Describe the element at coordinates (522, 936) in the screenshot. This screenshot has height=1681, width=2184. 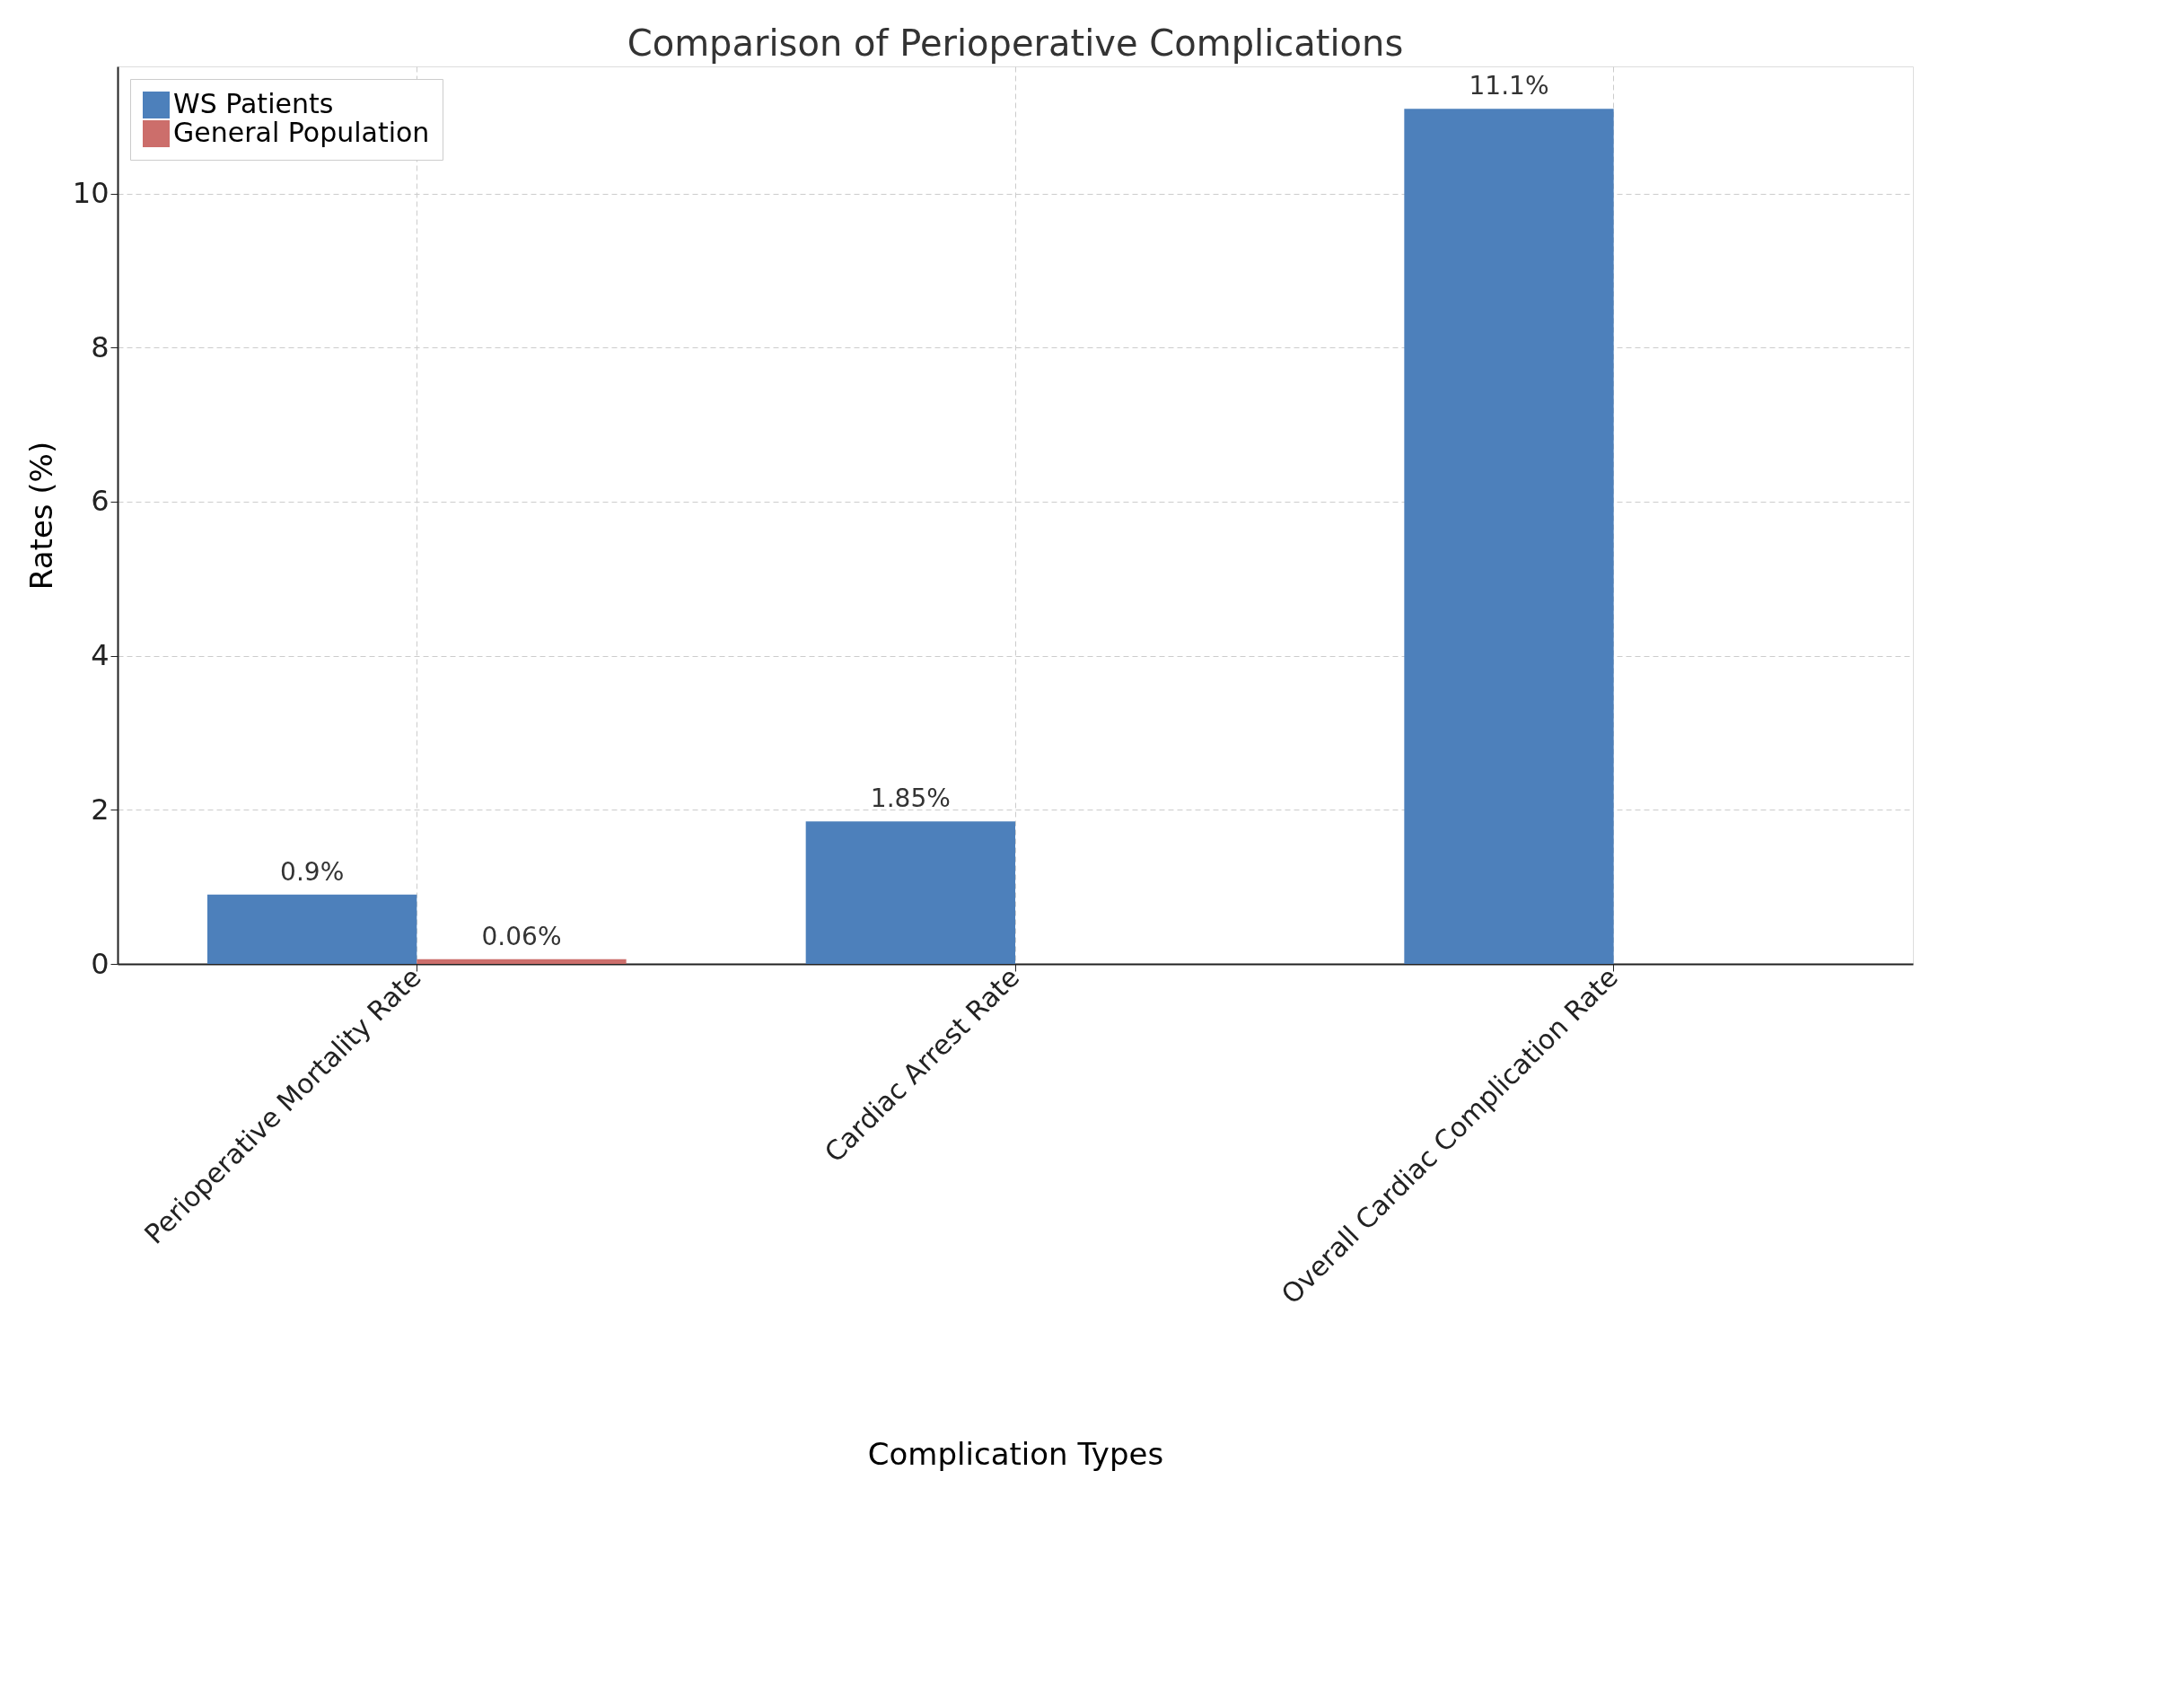
I see `data-label: 0.06%` at that location.